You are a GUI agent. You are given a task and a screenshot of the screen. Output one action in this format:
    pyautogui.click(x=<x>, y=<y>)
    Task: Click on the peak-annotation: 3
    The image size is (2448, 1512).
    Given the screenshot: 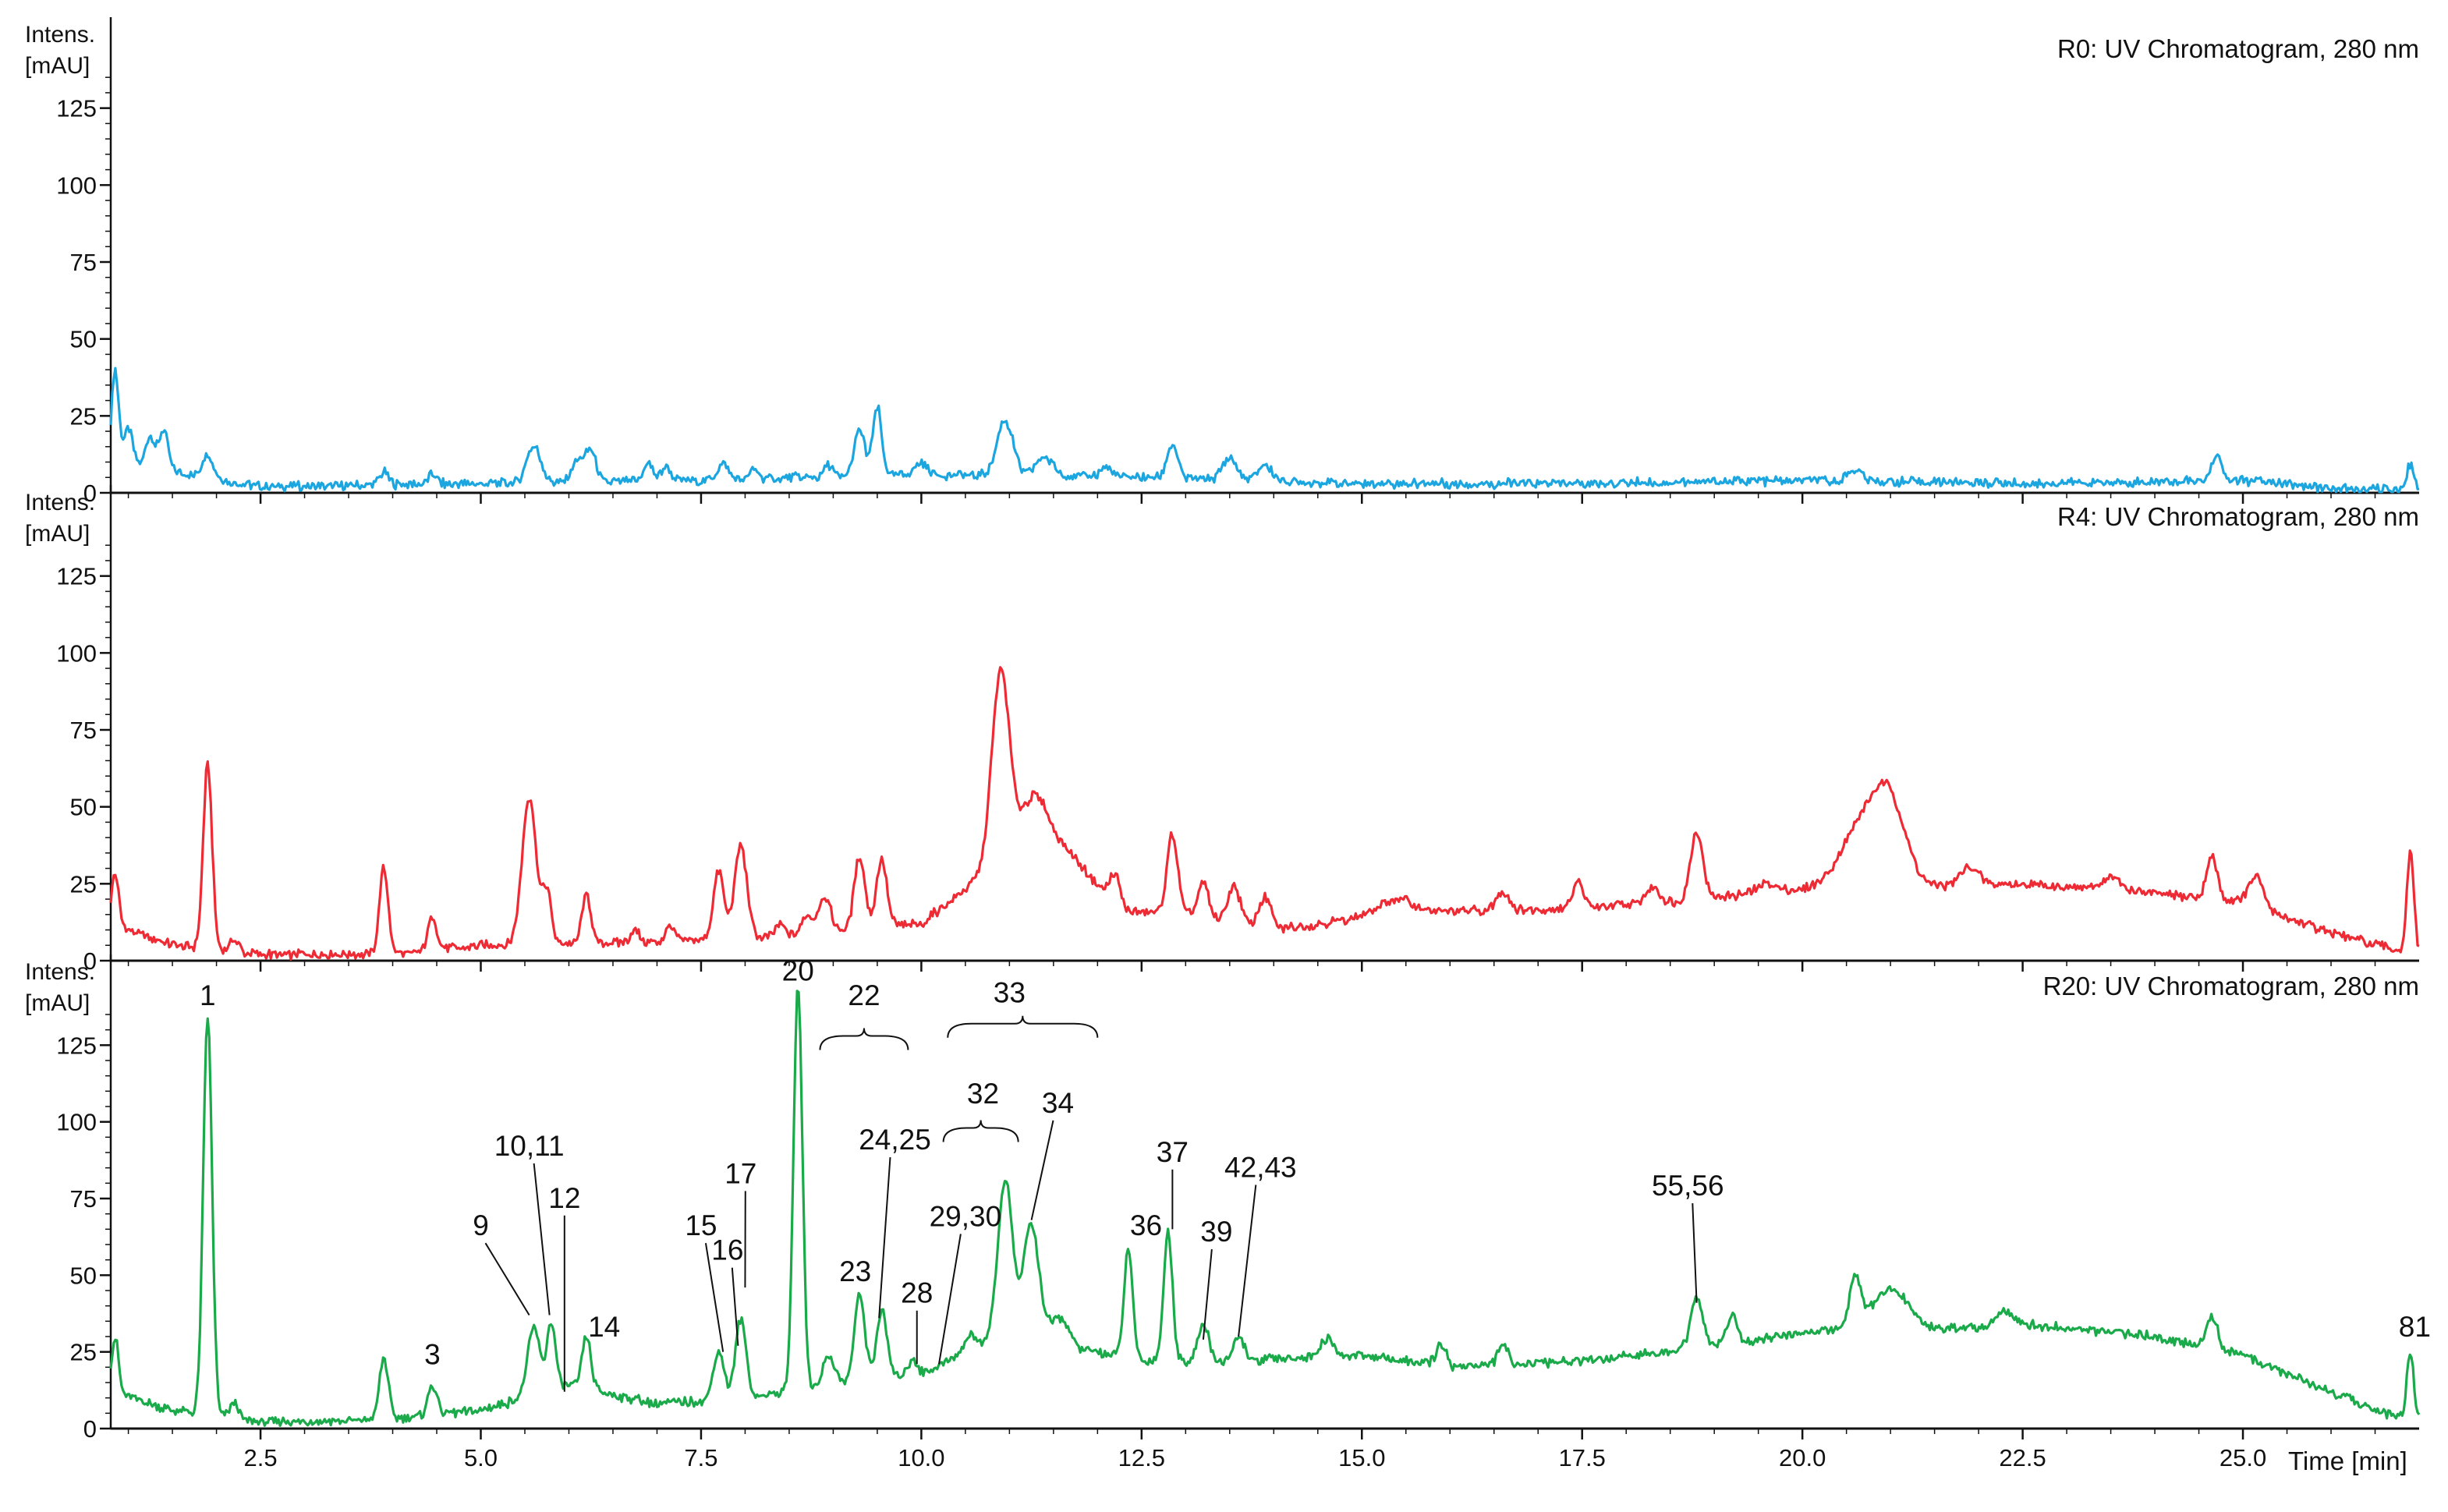 What is the action you would take?
    pyautogui.click(x=433, y=1354)
    